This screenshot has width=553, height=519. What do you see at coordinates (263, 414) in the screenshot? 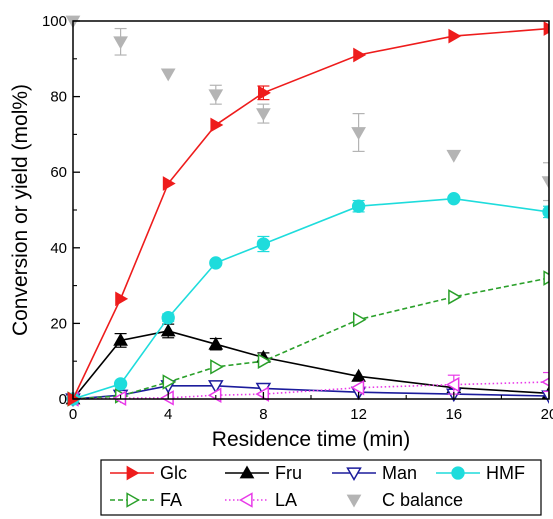
I see `x-tick-label: 8` at bounding box center [263, 414].